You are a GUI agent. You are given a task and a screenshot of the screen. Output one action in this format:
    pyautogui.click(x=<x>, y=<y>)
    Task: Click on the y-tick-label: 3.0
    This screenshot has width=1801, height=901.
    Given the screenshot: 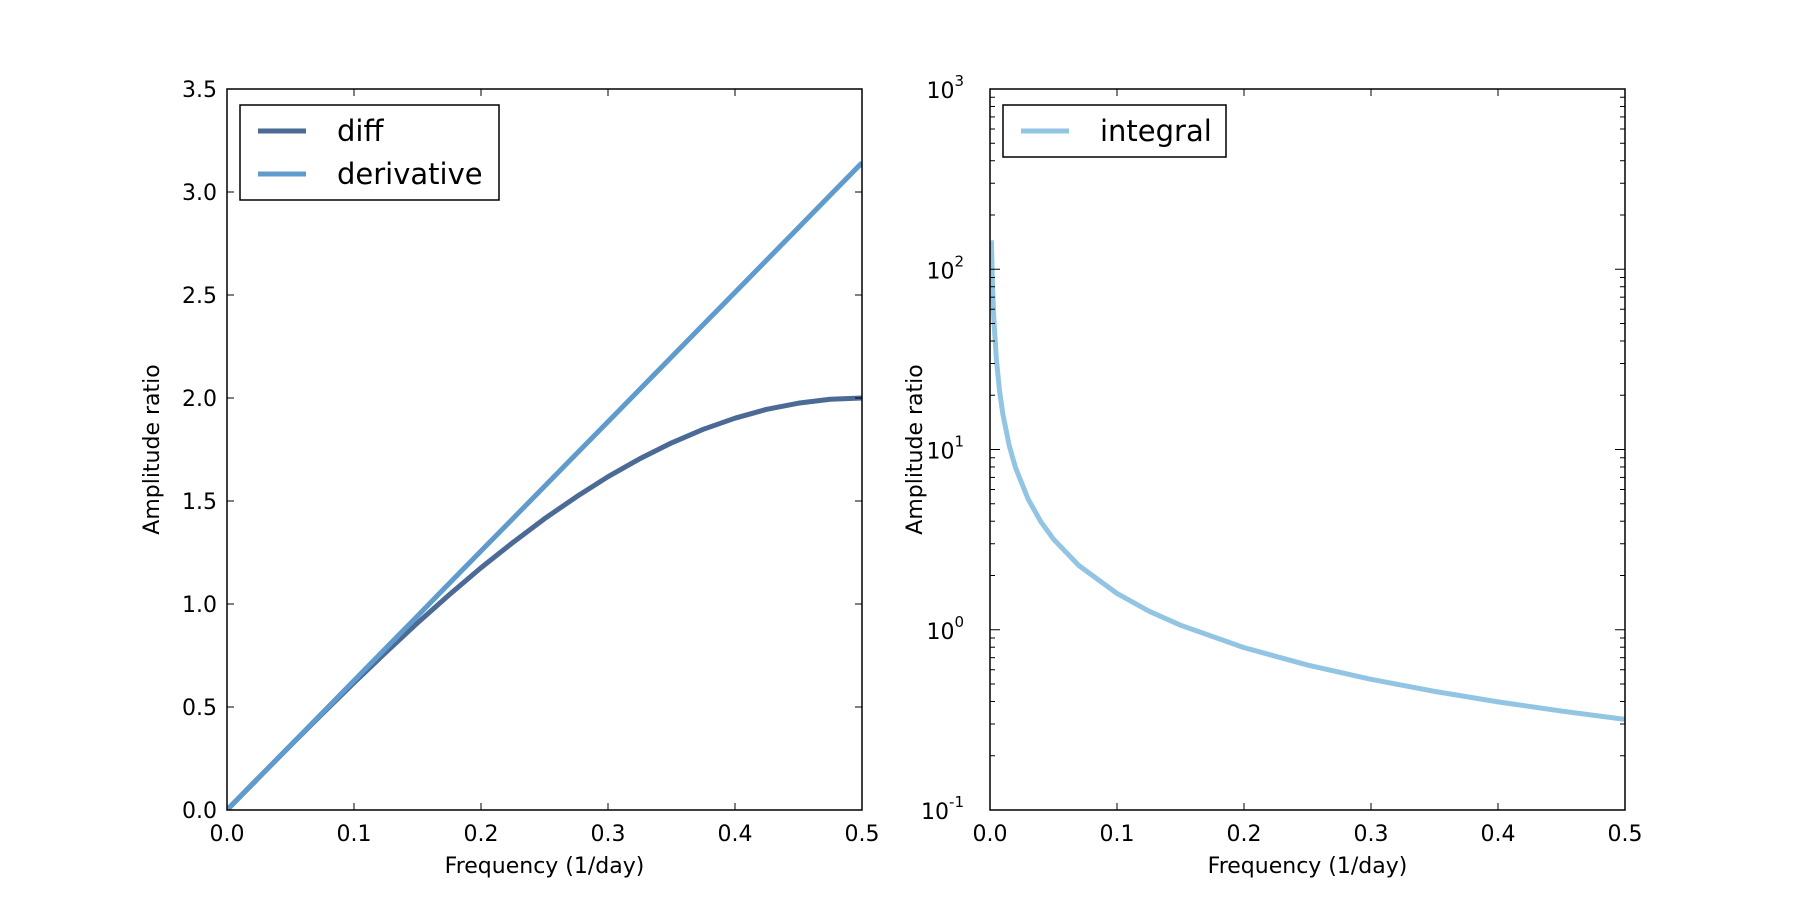 What is the action you would take?
    pyautogui.click(x=199, y=193)
    